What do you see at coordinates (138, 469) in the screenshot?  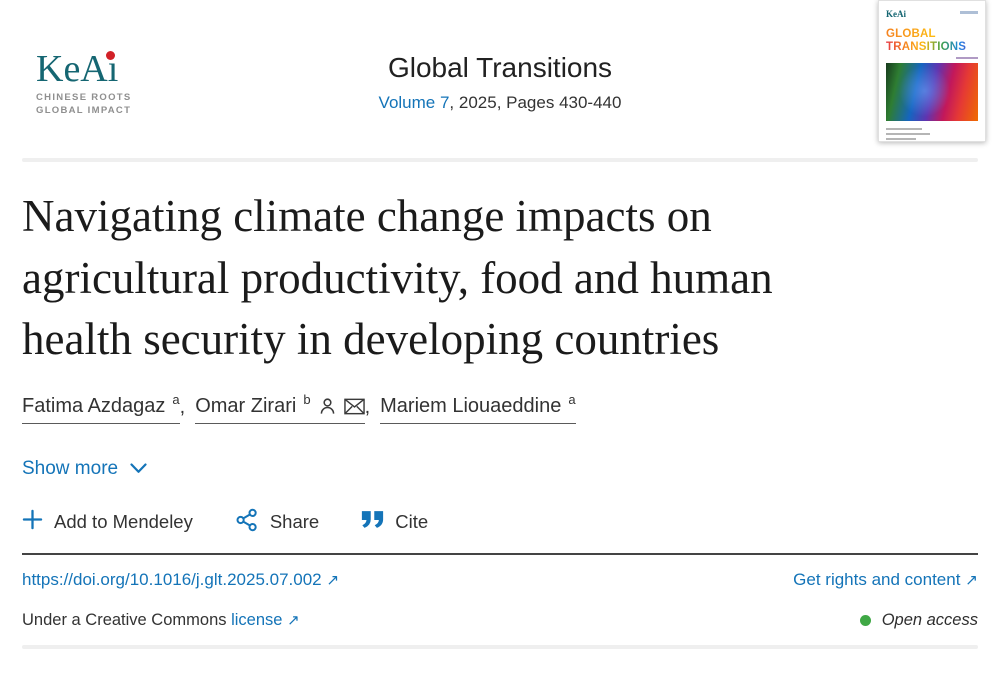 I see `chevron-down-icon` at bounding box center [138, 469].